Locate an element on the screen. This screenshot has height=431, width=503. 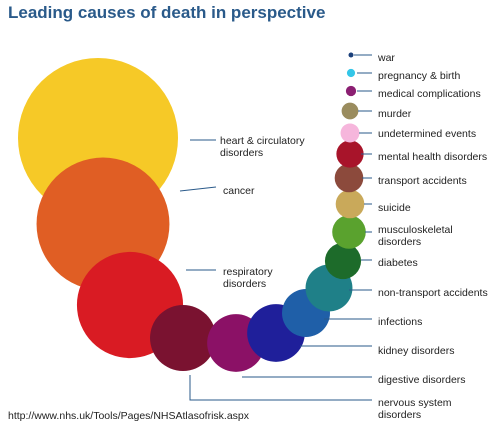
label-nervous-system-disorders-line-2: disorders is located at coordinates (399, 415).